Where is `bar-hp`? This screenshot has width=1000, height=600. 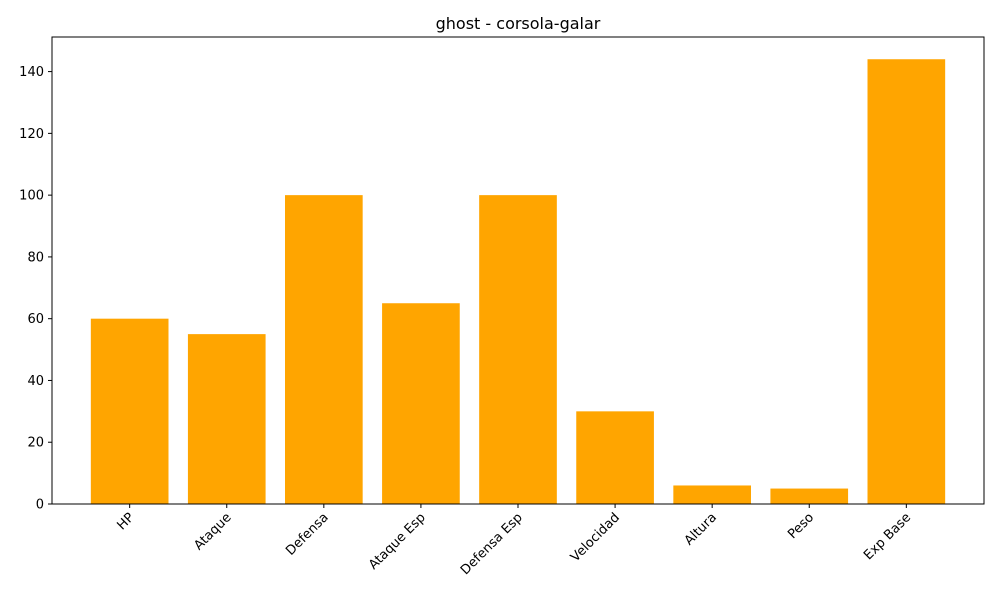
bar-hp is located at coordinates (129, 411).